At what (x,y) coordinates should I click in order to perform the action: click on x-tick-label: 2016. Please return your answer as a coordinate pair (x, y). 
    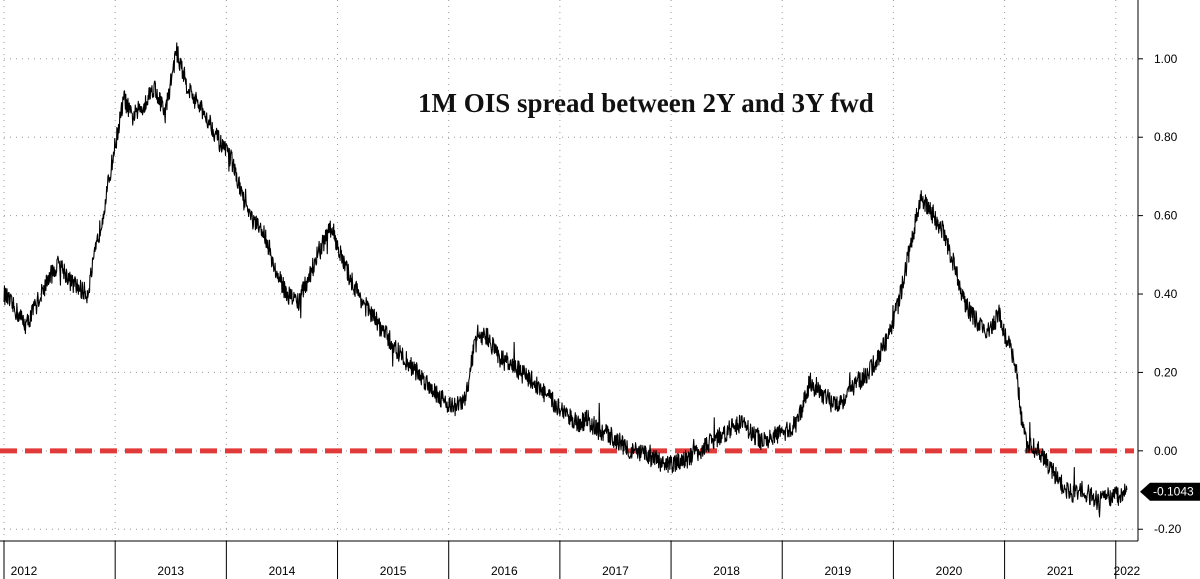
    Looking at the image, I should click on (504, 571).